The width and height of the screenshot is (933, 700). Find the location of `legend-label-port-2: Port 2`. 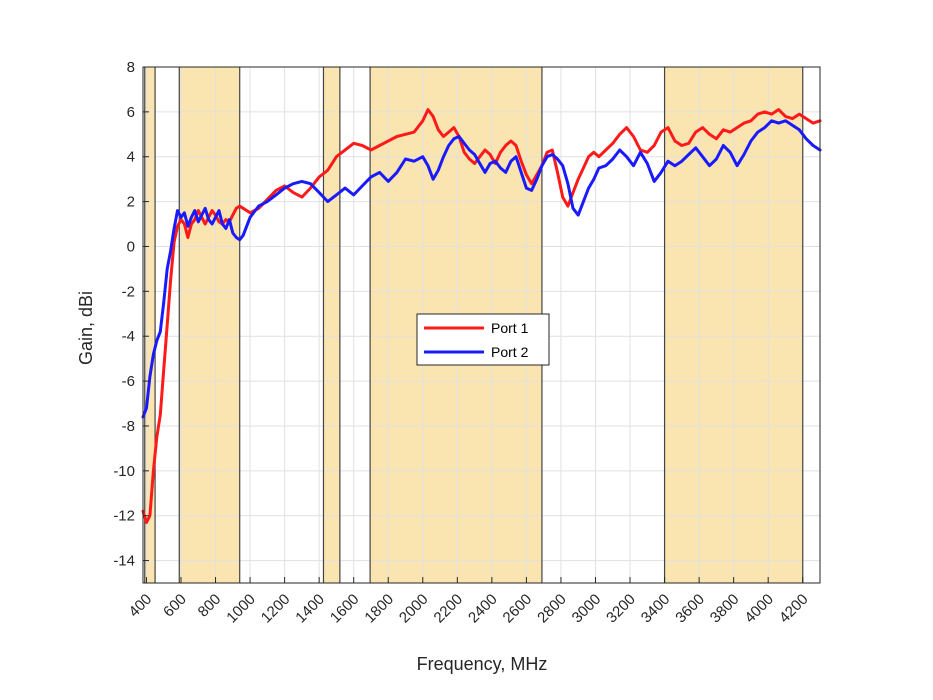

legend-label-port-2: Port 2 is located at coordinates (510, 352).